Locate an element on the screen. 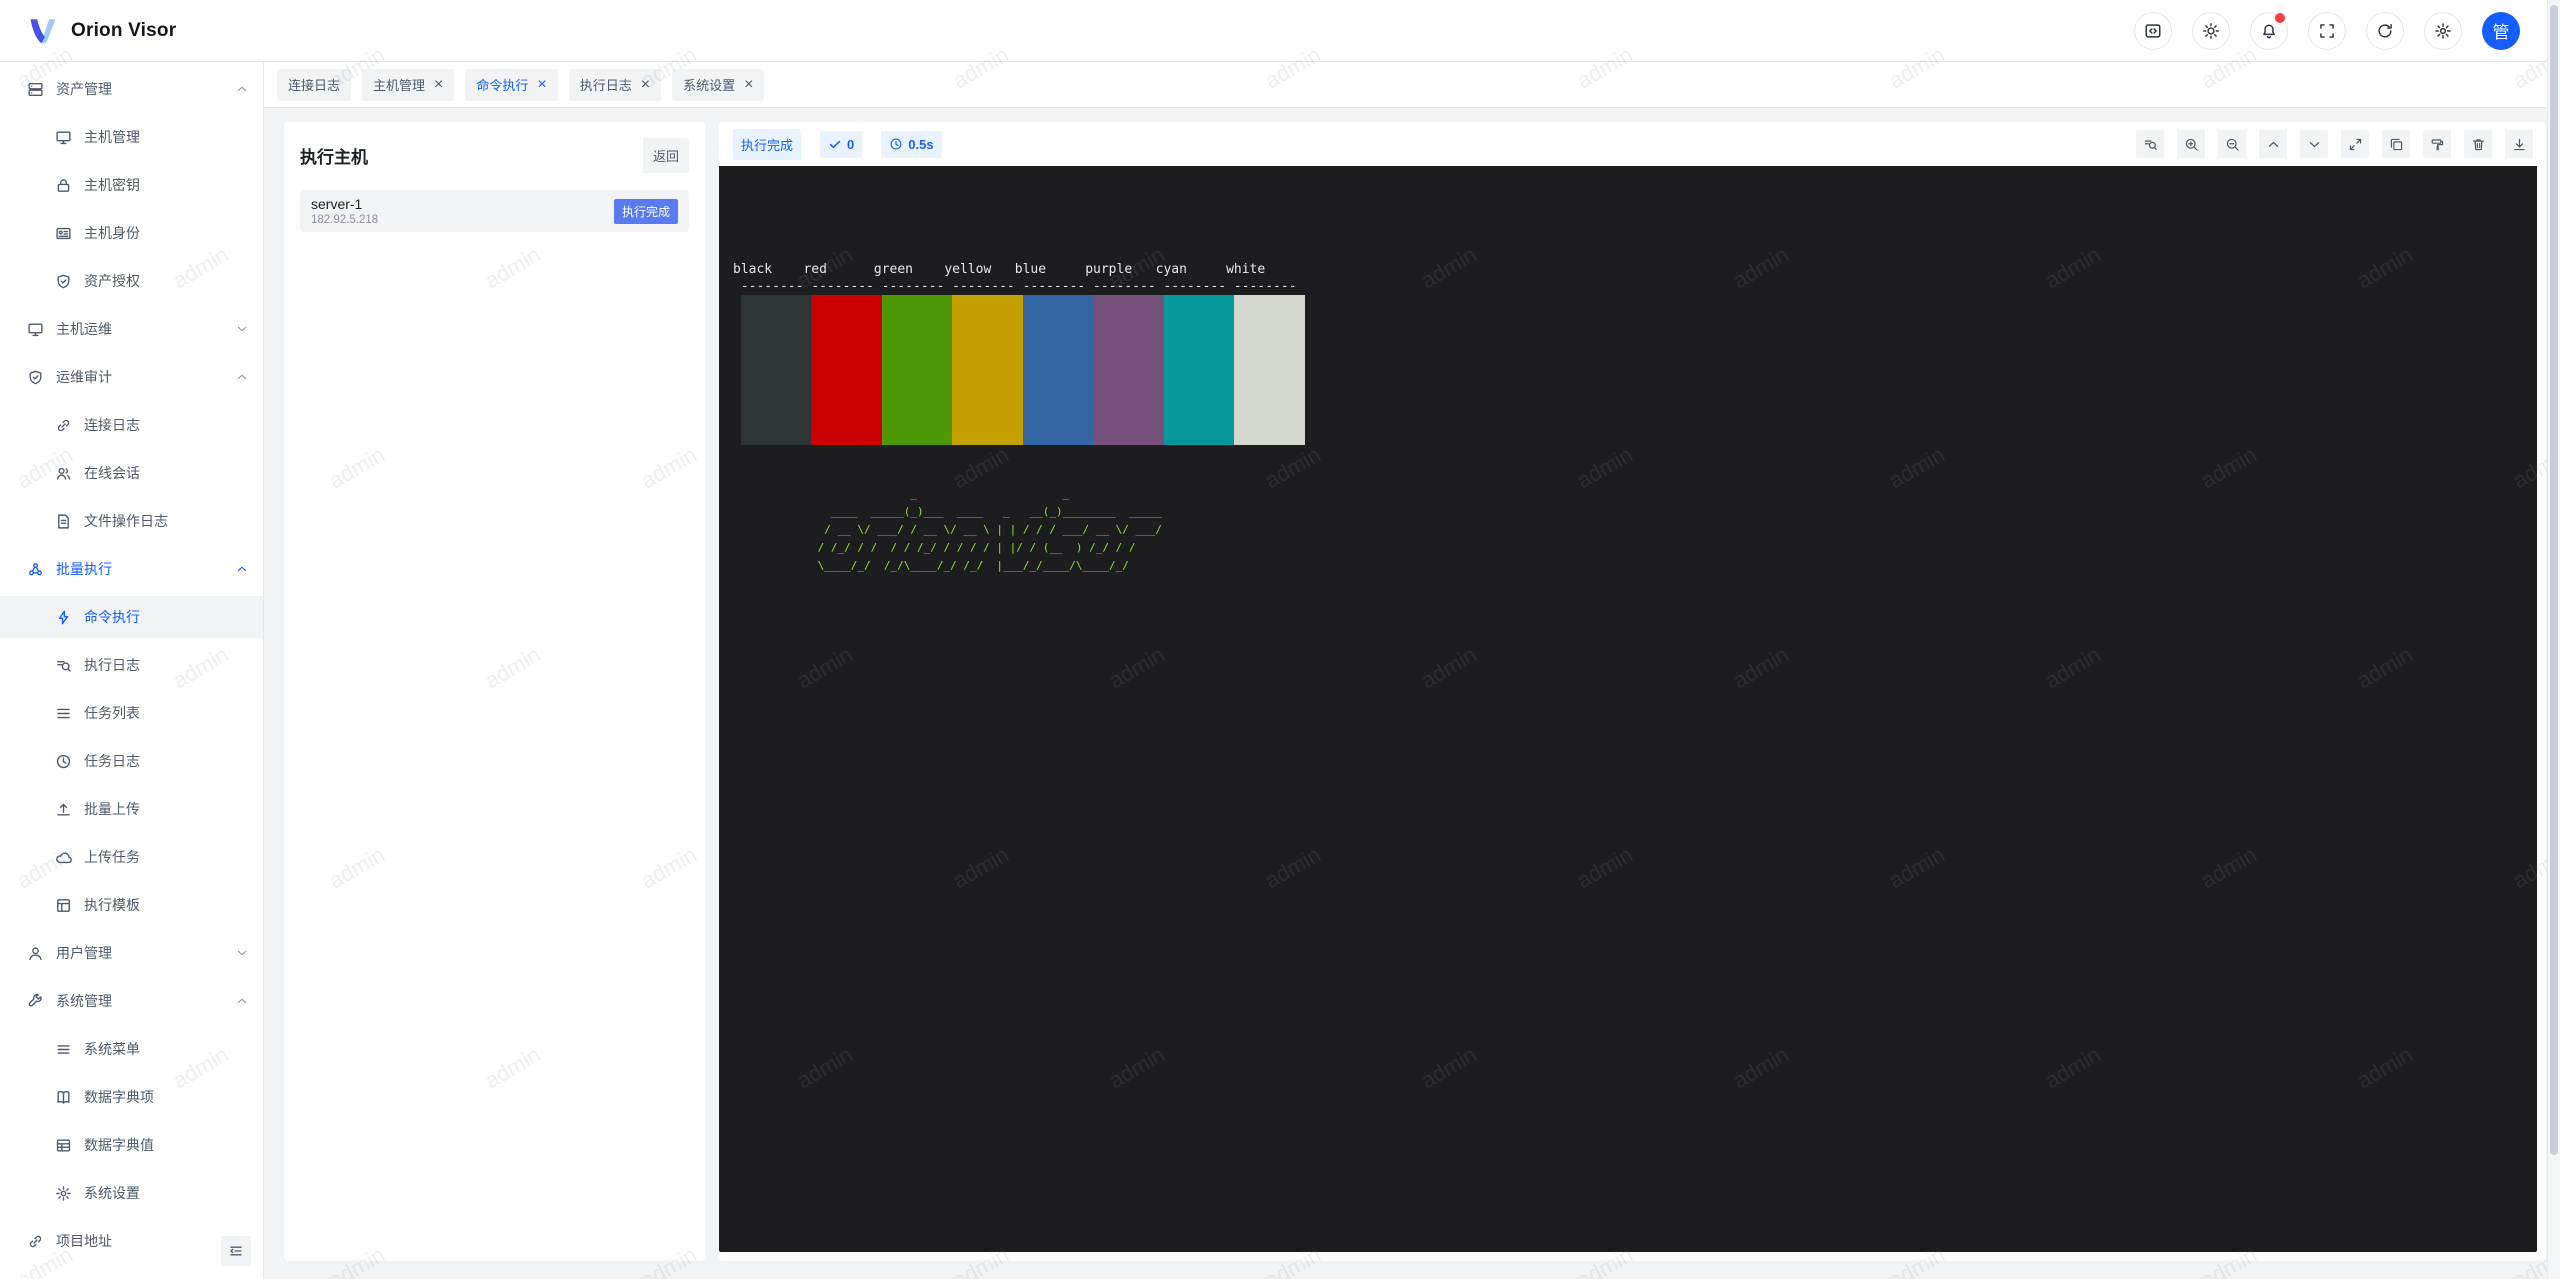  gear-icon is located at coordinates (63, 1193).